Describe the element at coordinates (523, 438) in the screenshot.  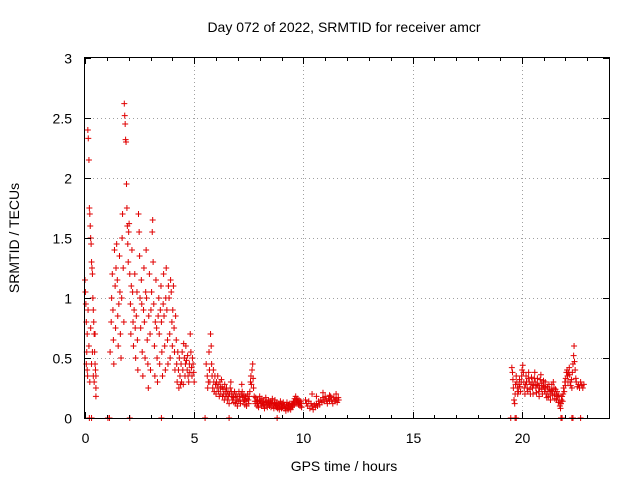
I see `x-tick-label: 20` at that location.